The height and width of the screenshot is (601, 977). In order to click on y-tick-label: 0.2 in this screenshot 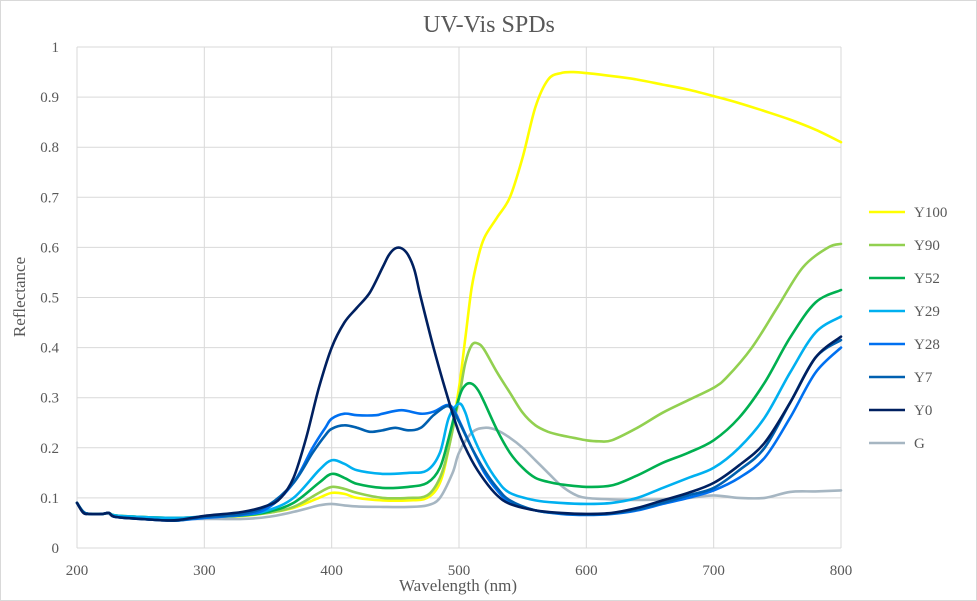, I will do `click(49, 449)`.